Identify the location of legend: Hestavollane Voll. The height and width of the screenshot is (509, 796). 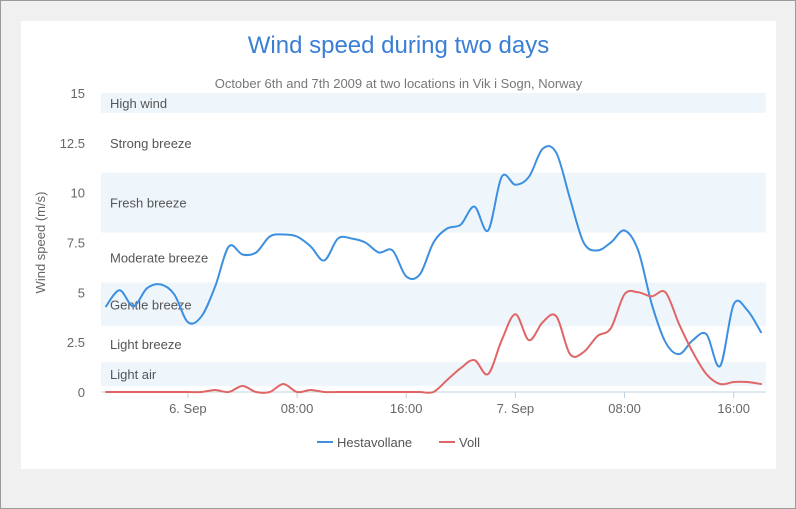
(398, 442).